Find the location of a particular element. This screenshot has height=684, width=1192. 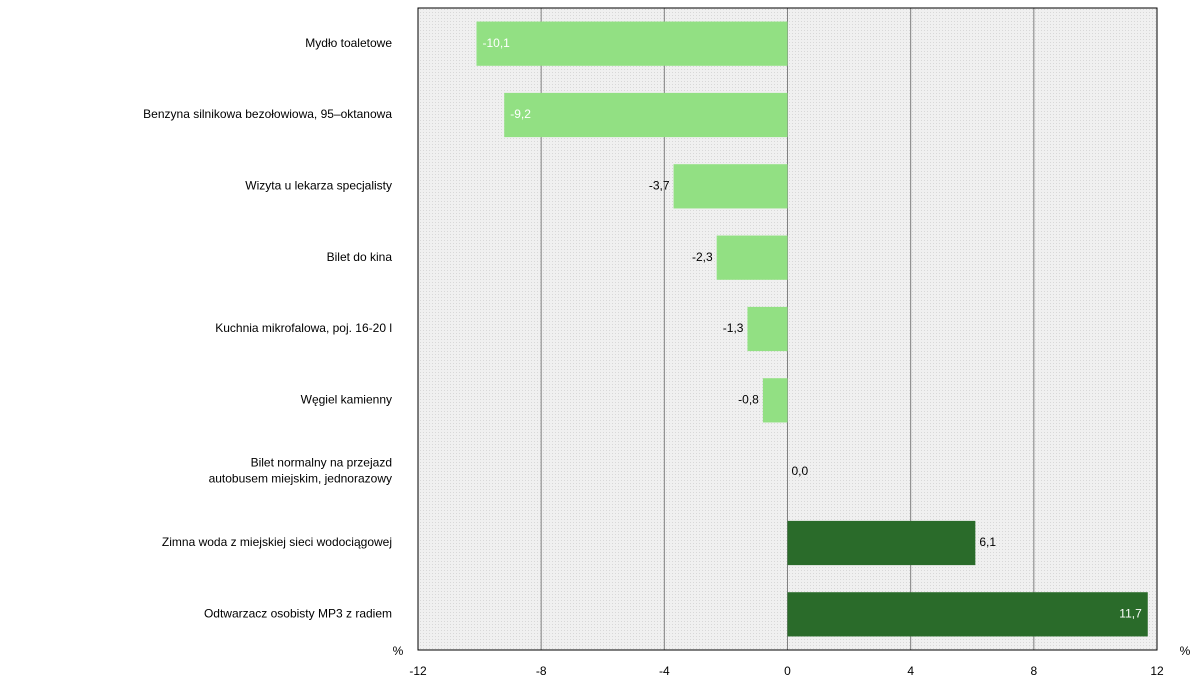

data-label: -10,1 is located at coordinates (497, 43).